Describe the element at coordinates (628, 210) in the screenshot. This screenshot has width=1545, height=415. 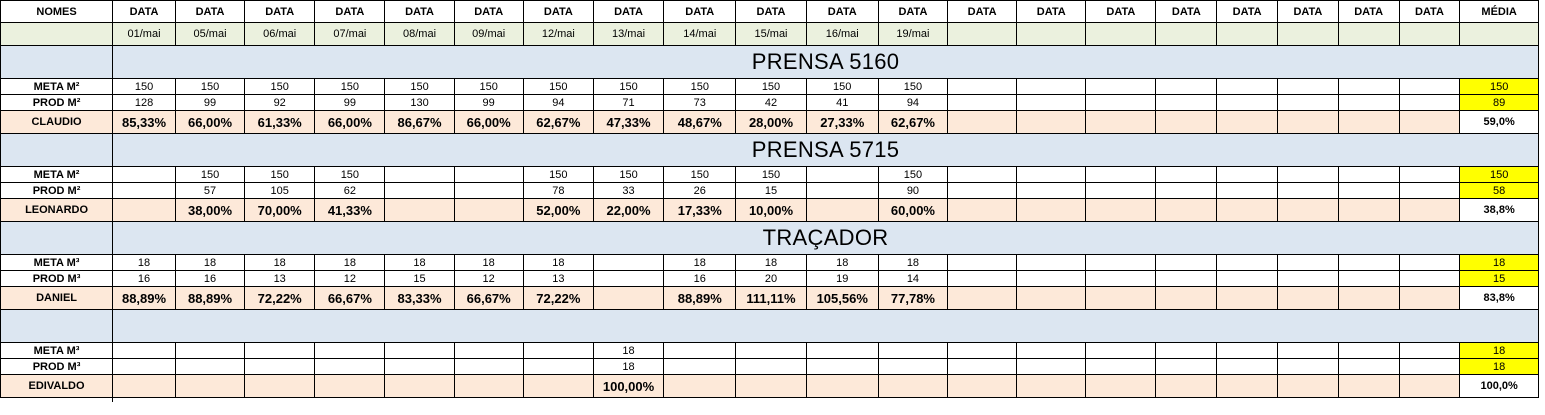
I see `percent-cell: 22,00%` at that location.